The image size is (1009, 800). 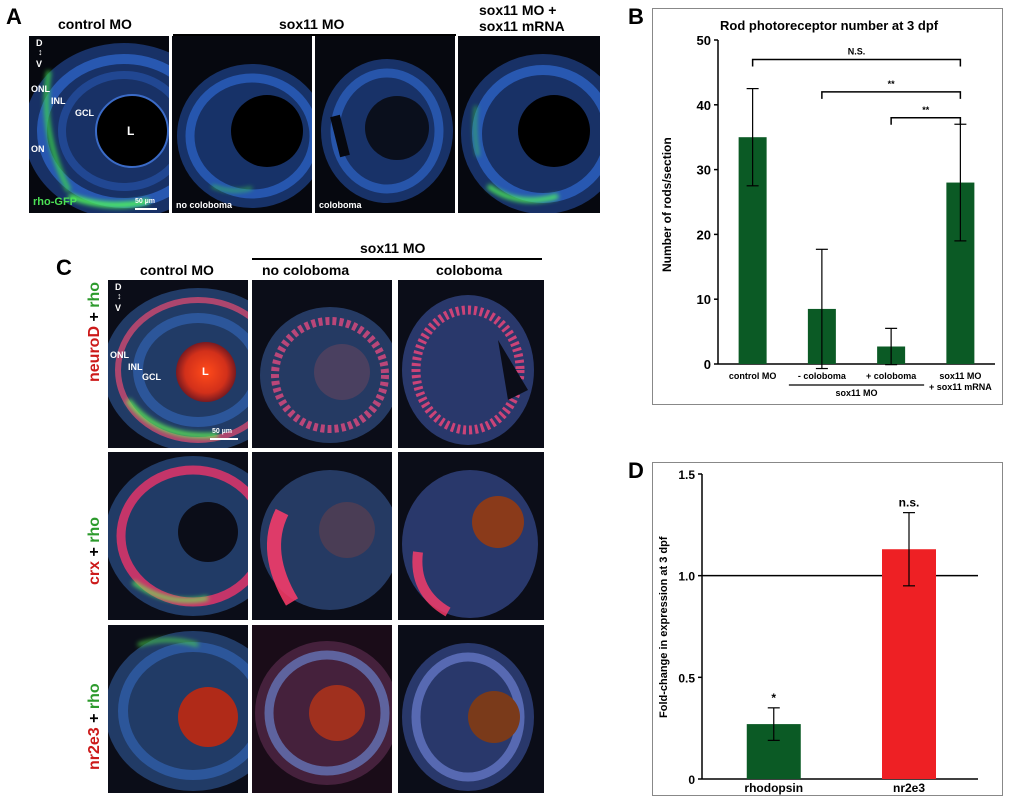 I want to click on chart-d-bar, so click(x=909, y=664).